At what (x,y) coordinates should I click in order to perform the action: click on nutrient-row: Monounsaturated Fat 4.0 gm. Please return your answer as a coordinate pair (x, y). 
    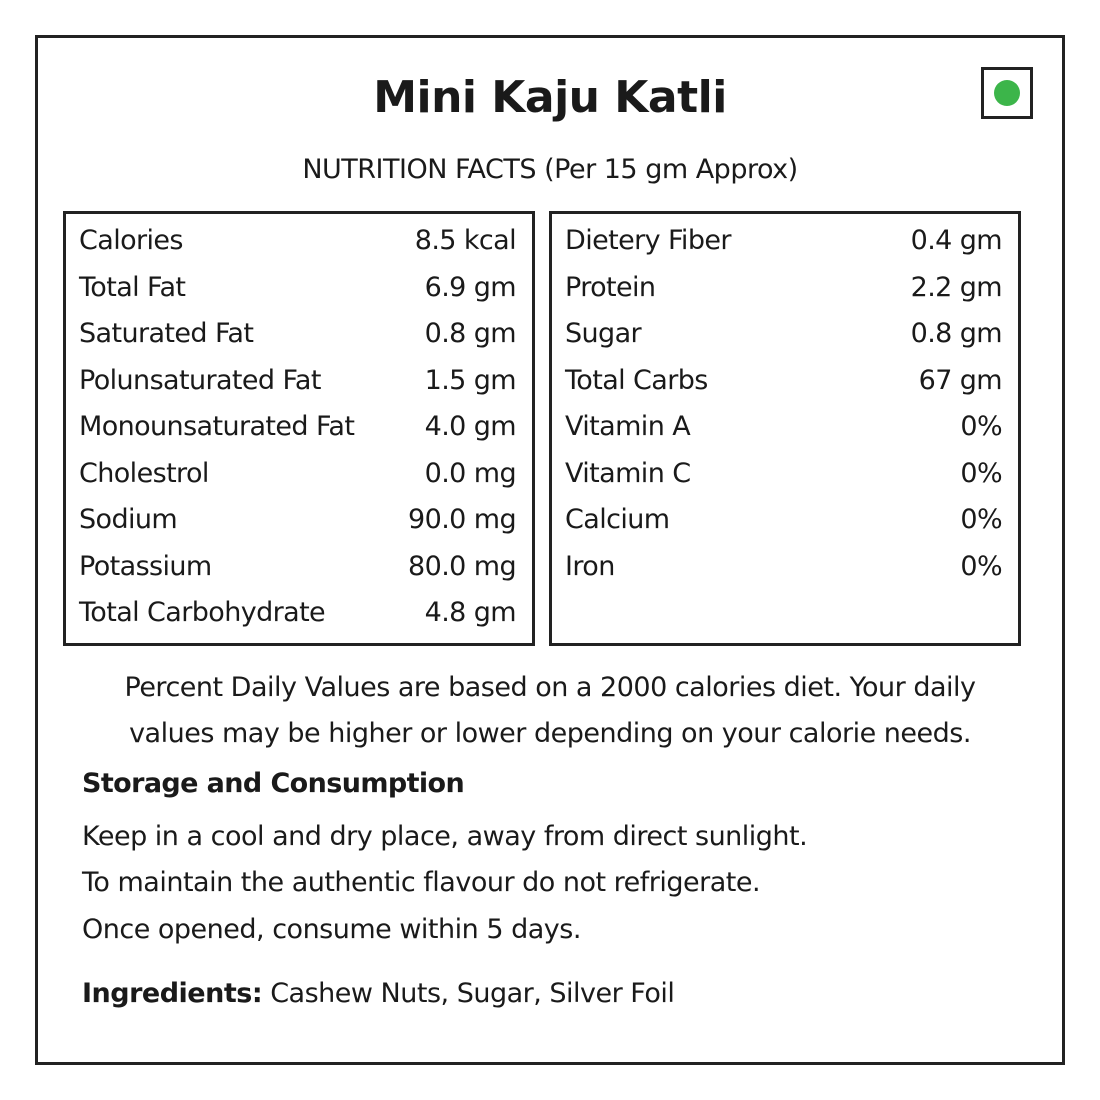
    Looking at the image, I should click on (298, 431).